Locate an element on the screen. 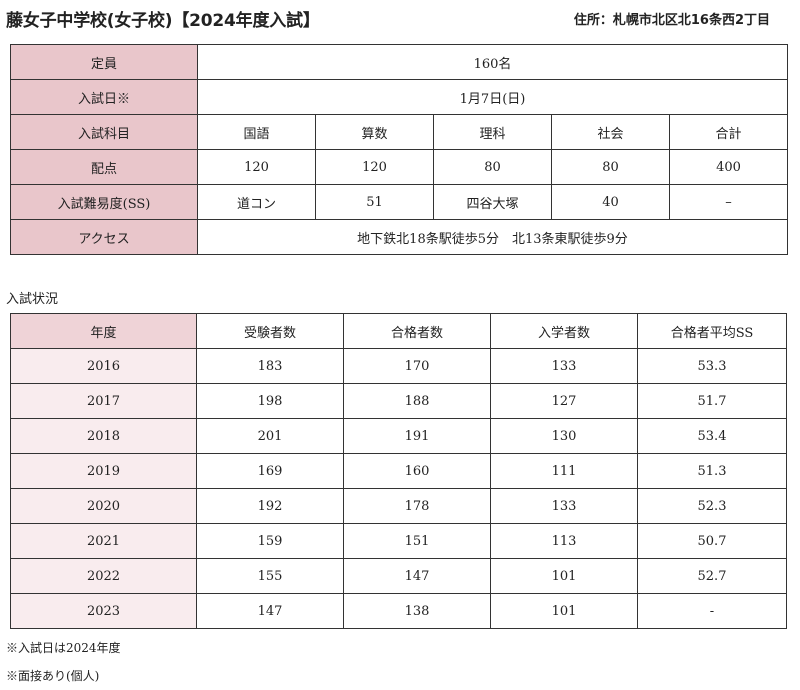  enrolled-cell: 113 is located at coordinates (564, 541).